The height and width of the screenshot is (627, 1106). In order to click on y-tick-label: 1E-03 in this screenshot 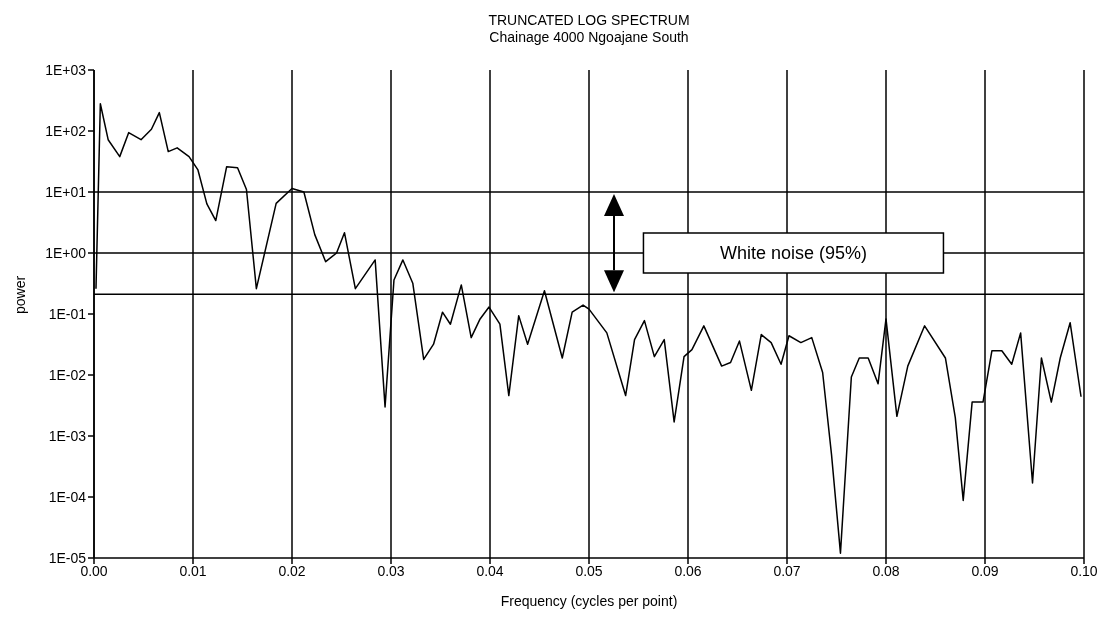, I will do `click(67, 435)`.